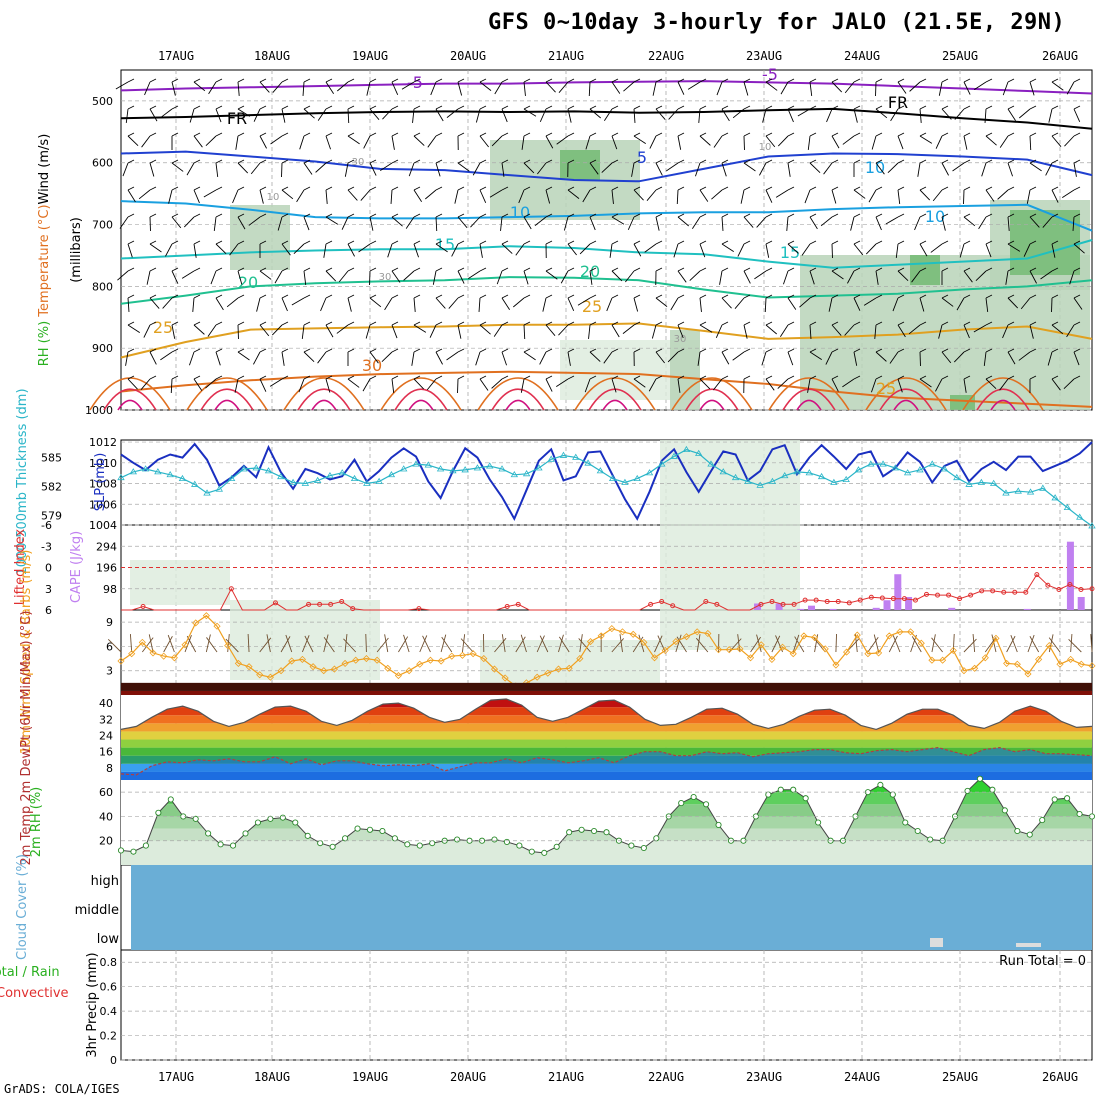 The width and height of the screenshot is (1100, 1100). I want to click on pressure-tick-label: 800, so click(102, 286).